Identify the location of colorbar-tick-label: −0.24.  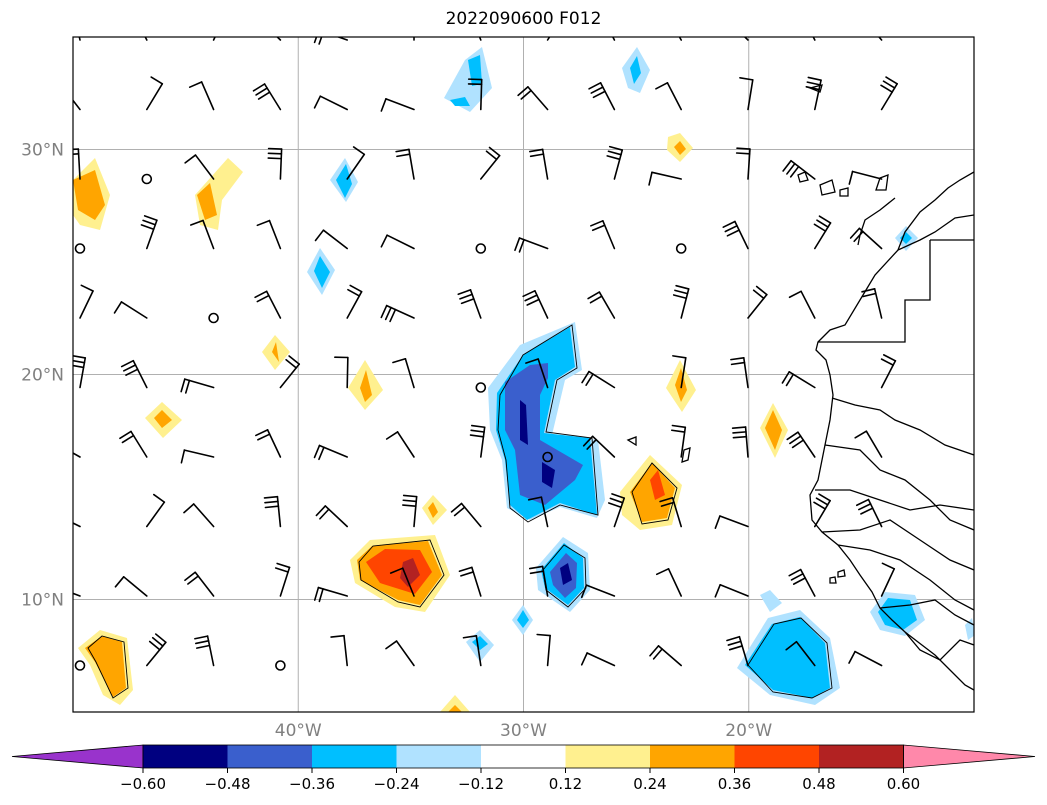
(397, 784).